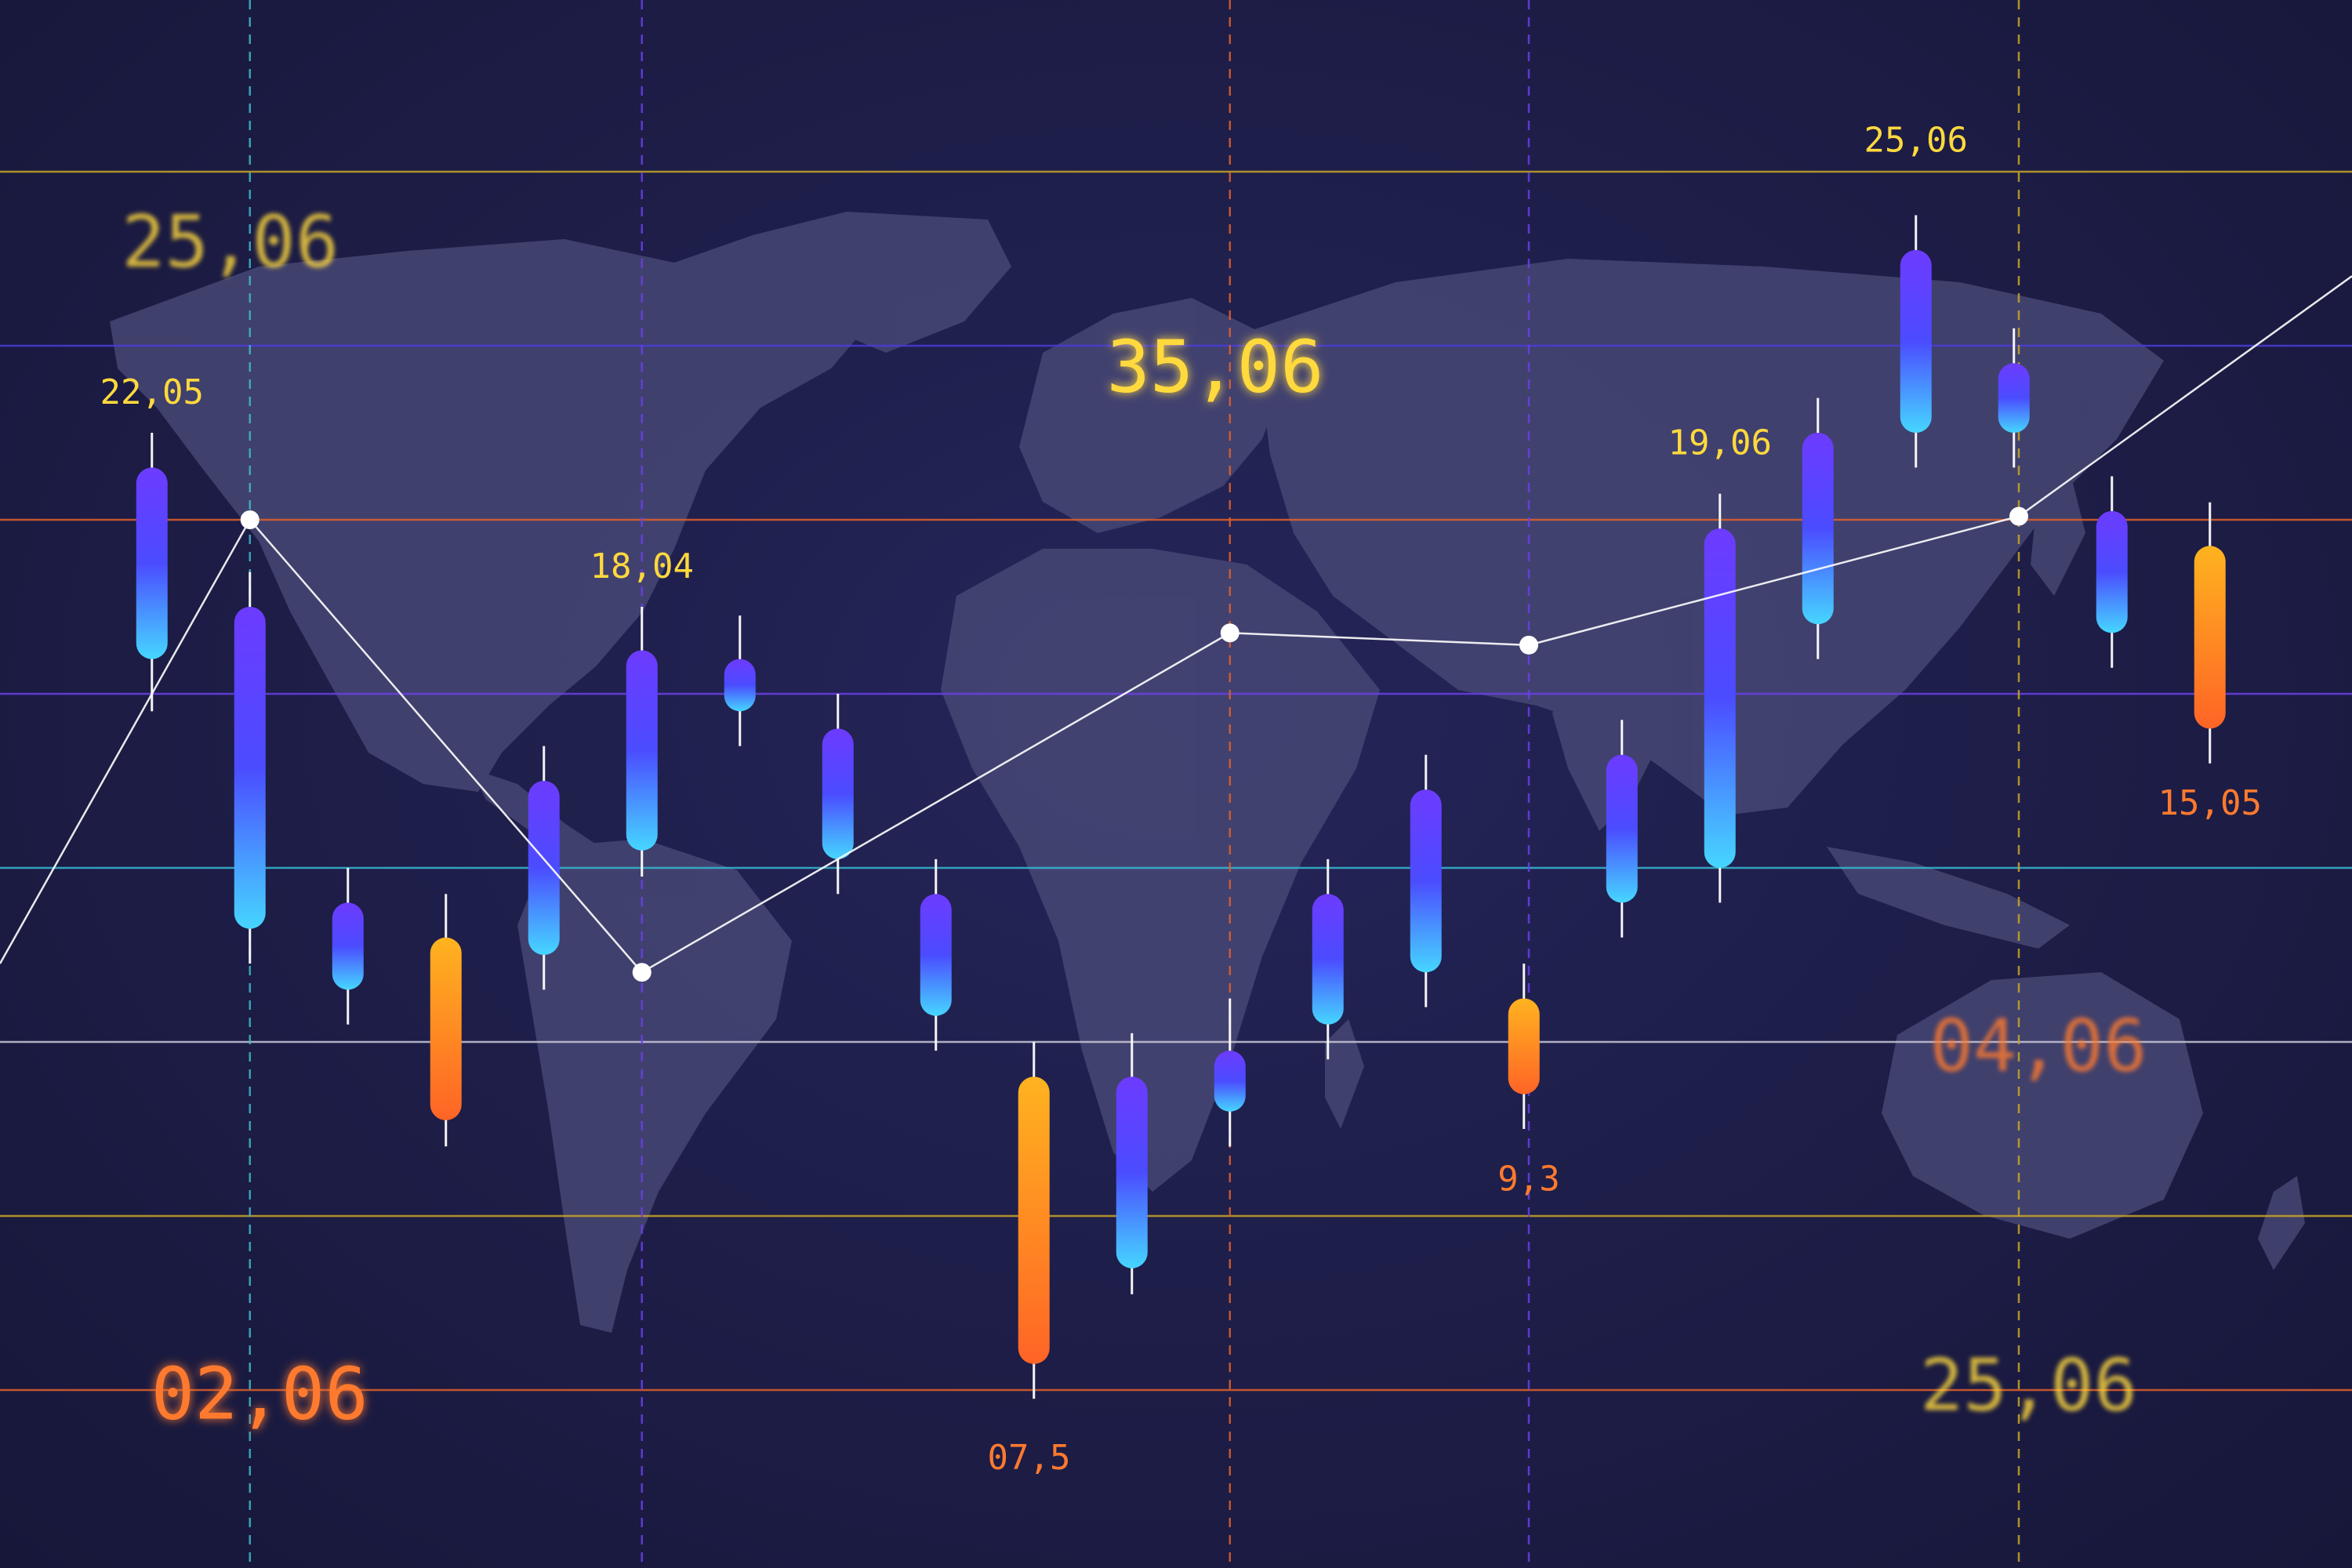  I want to click on annotation-label: 19,06, so click(1720, 443).